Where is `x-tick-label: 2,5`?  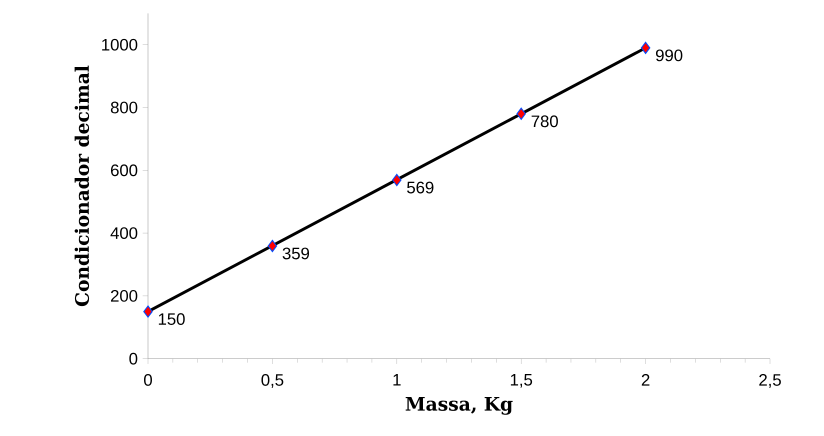
x-tick-label: 2,5 is located at coordinates (770, 381).